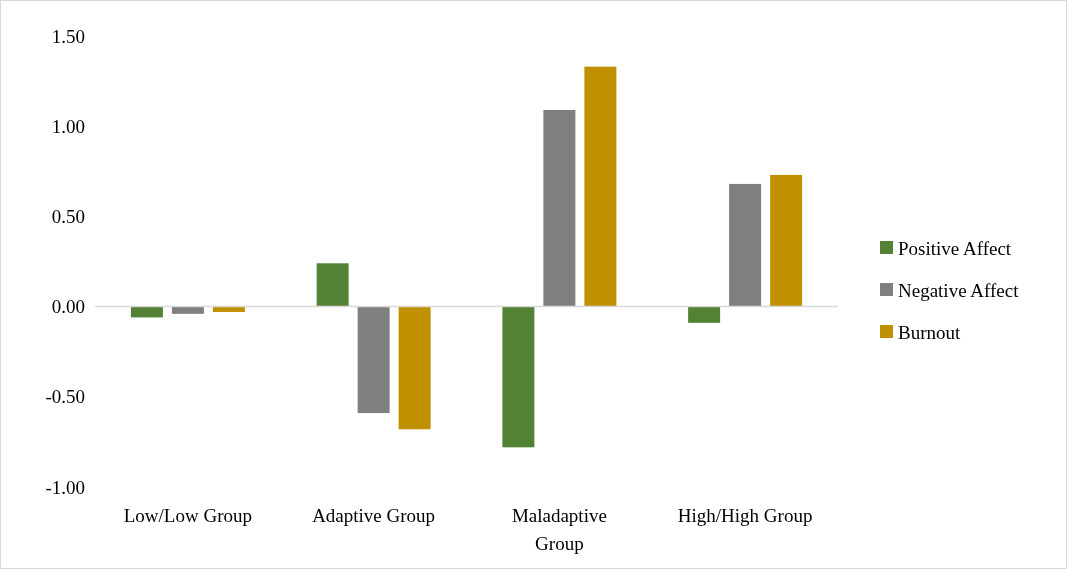 The height and width of the screenshot is (569, 1067). I want to click on y-tick-label: 0.50, so click(68, 217).